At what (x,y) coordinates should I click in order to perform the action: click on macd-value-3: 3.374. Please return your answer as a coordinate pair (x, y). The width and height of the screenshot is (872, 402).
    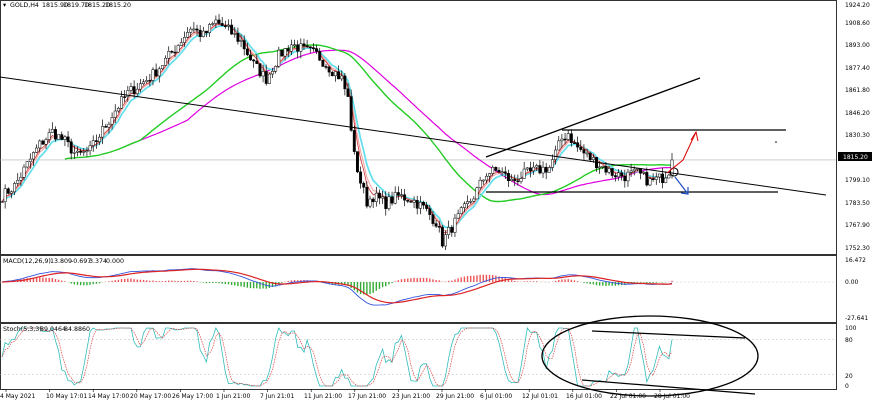
    Looking at the image, I should click on (98, 261).